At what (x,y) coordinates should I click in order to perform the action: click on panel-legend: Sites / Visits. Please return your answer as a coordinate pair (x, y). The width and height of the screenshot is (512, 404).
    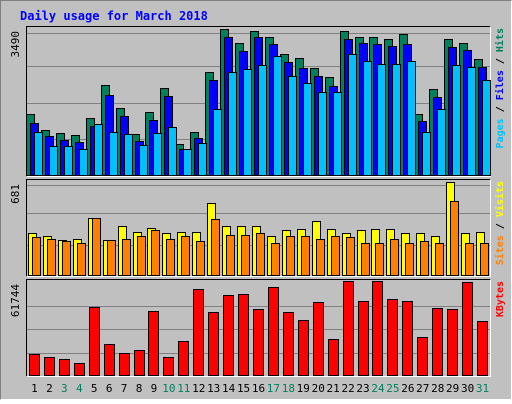
    Looking at the image, I should click on (500, 223).